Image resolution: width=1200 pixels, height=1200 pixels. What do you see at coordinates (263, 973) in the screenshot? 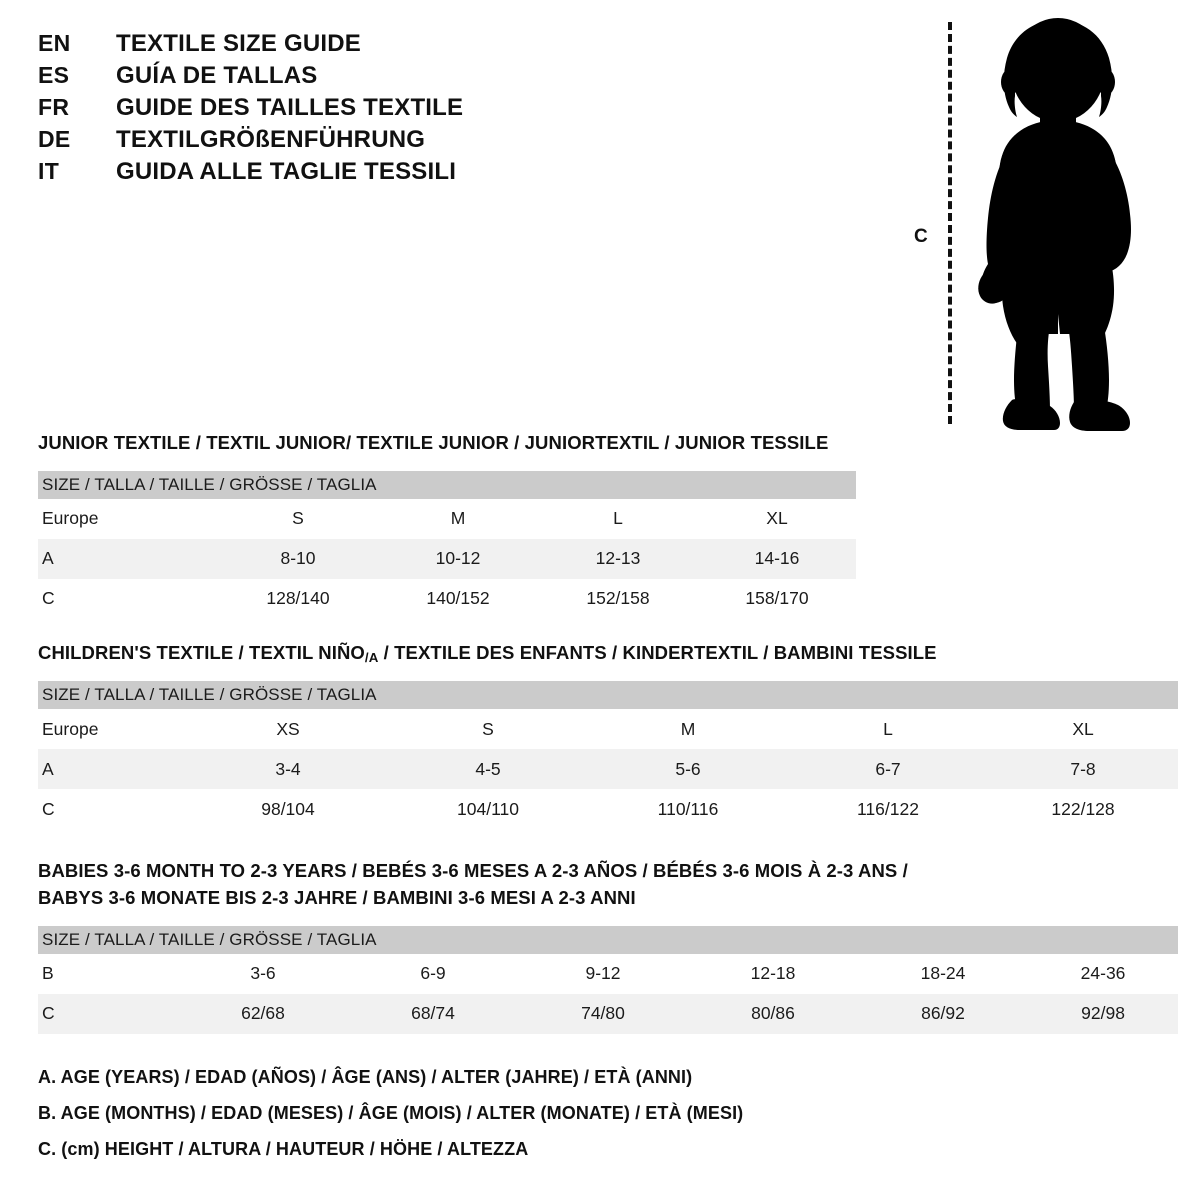
I see `babies-row-b-c1: 3-6` at bounding box center [263, 973].